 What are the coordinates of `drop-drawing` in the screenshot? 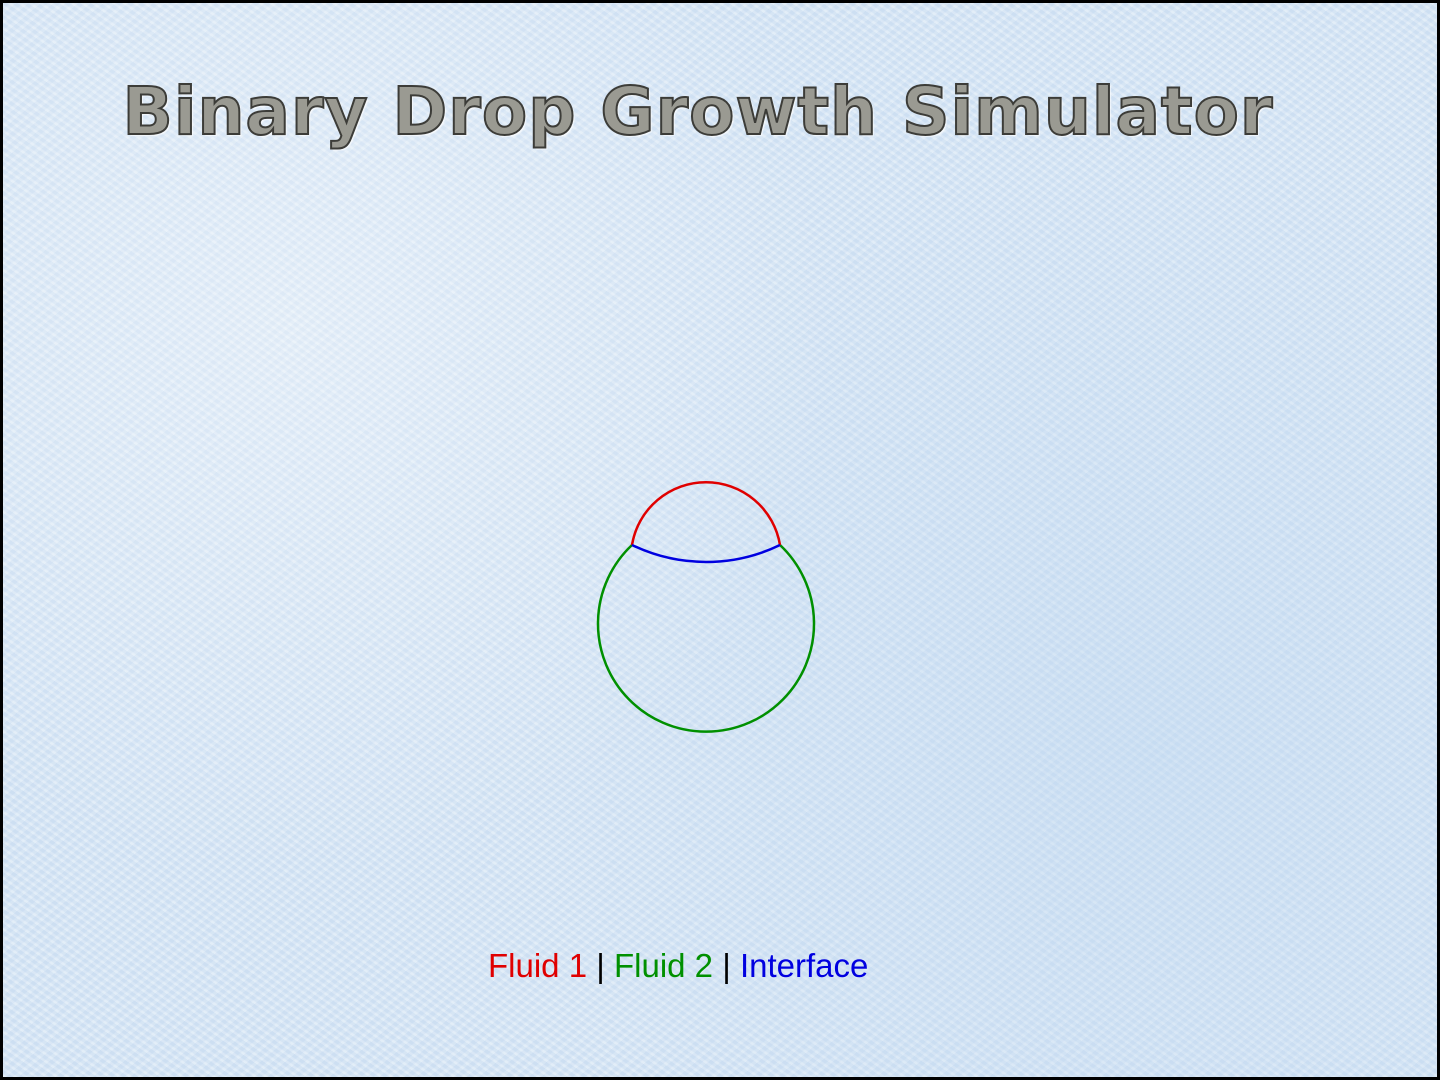 It's located at (706, 606).